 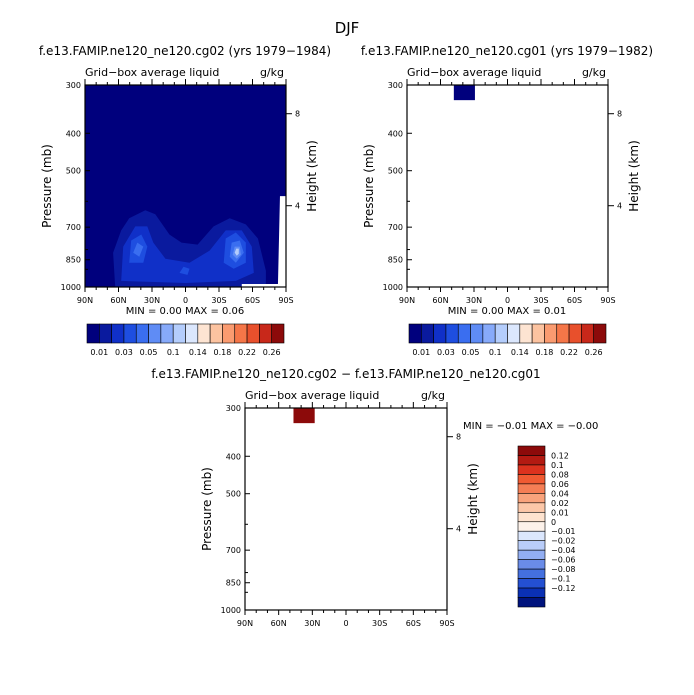 What do you see at coordinates (563, 569) in the screenshot?
I see `colorbar-label: −0.08` at bounding box center [563, 569].